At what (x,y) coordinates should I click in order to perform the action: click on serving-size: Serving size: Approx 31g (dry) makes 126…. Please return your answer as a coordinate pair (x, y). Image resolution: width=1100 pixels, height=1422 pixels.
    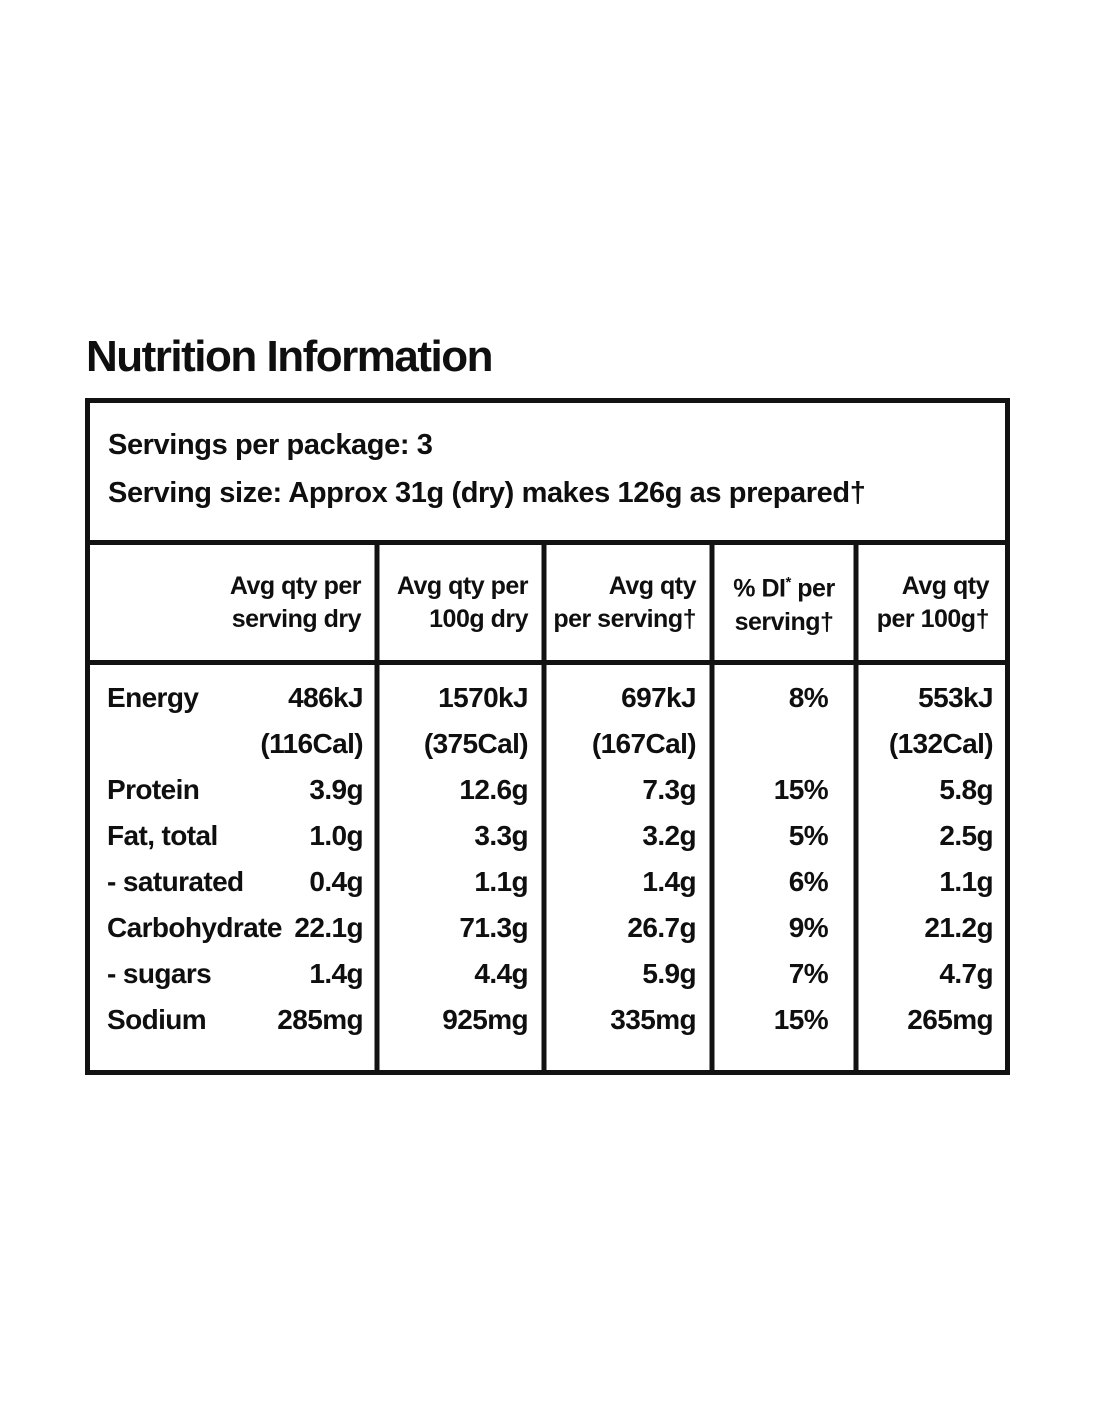
    Looking at the image, I should click on (487, 493).